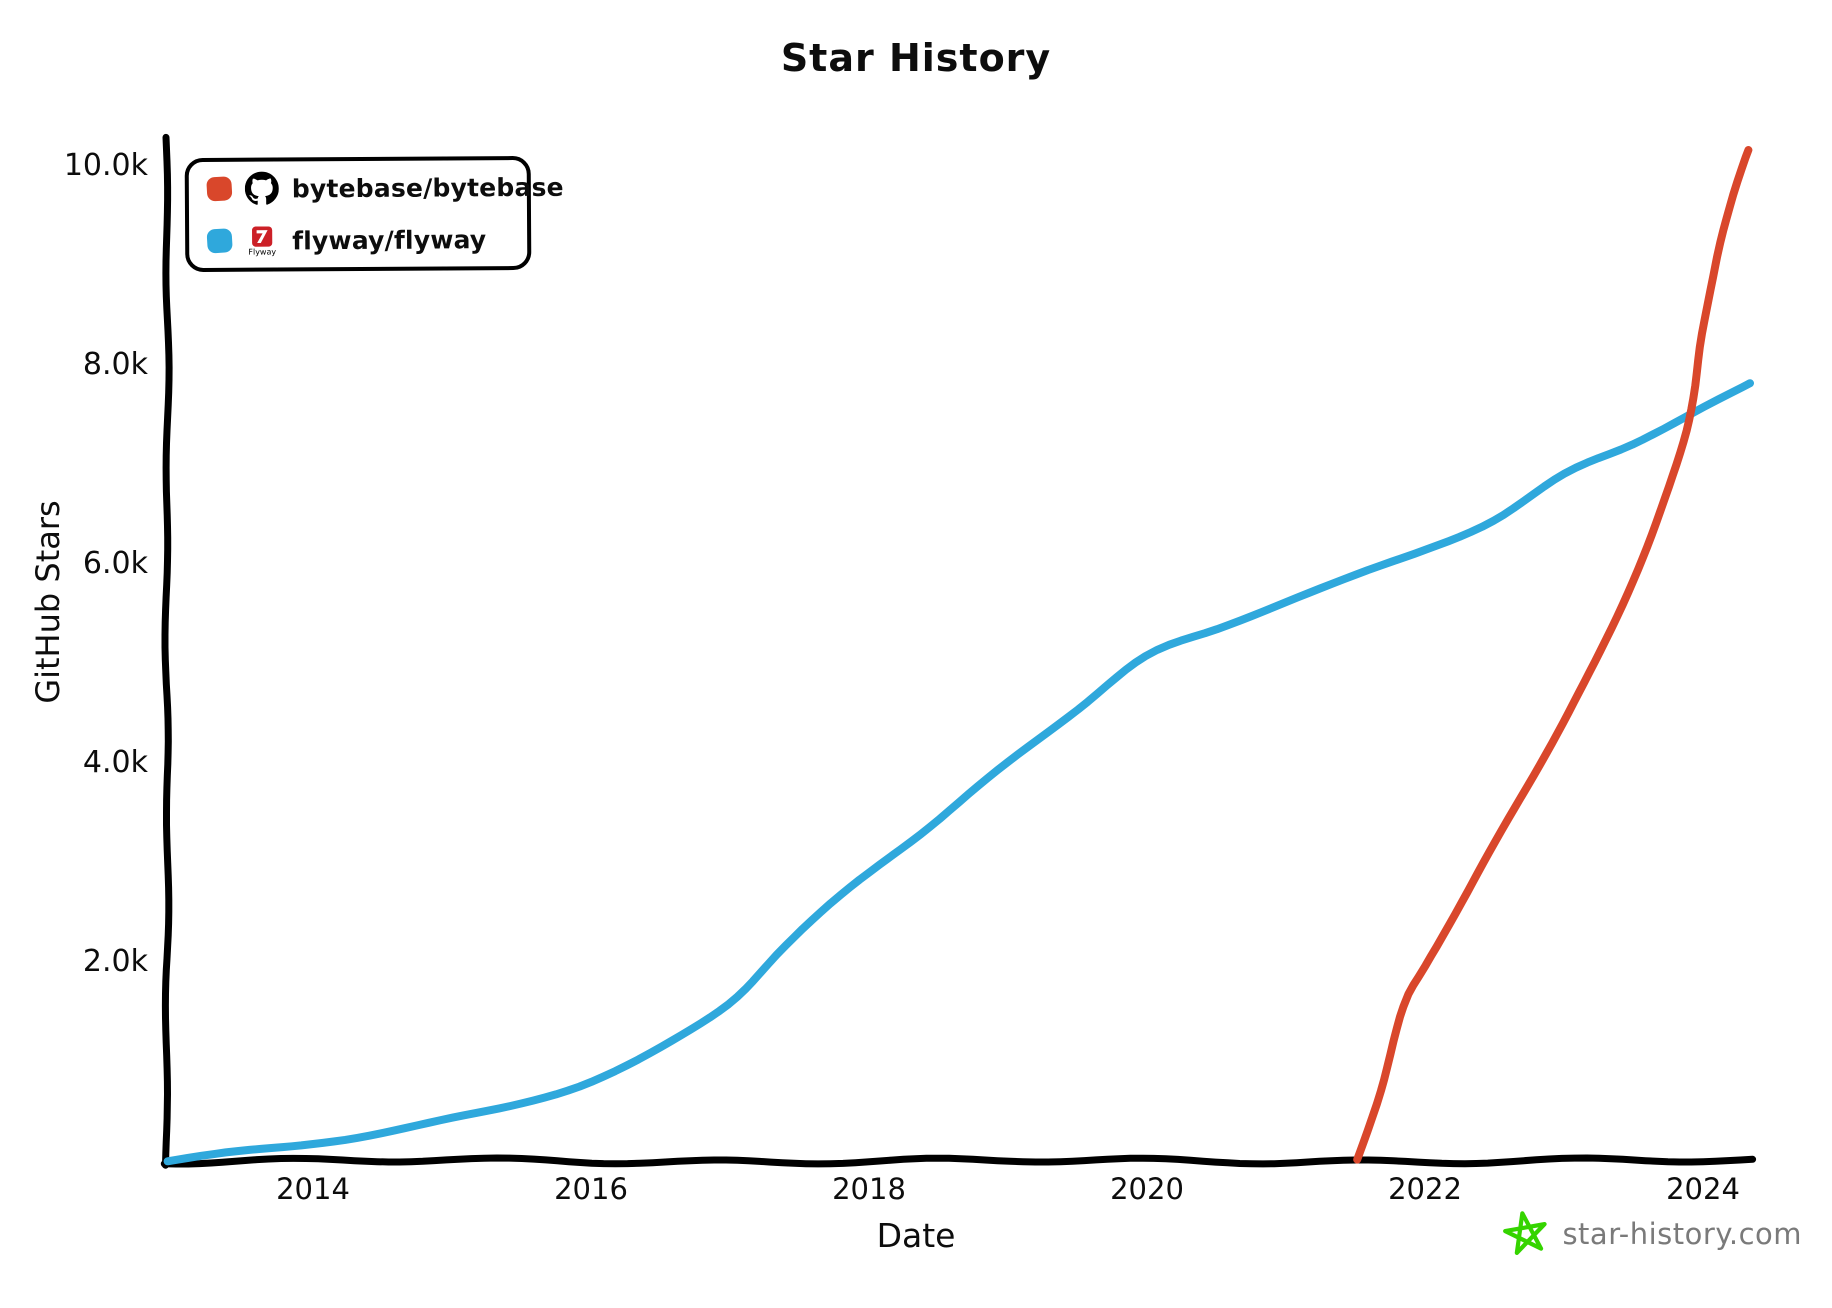 The height and width of the screenshot is (1308, 1832). I want to click on legend-label-flyway: flyway/flyway, so click(389, 239).